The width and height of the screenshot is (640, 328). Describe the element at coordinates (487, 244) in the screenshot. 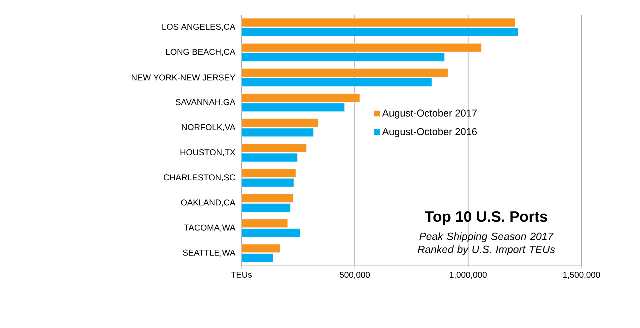

I see `text: Peak Shipping Season 2017 Ranked by U.S. Import TEUs` at that location.